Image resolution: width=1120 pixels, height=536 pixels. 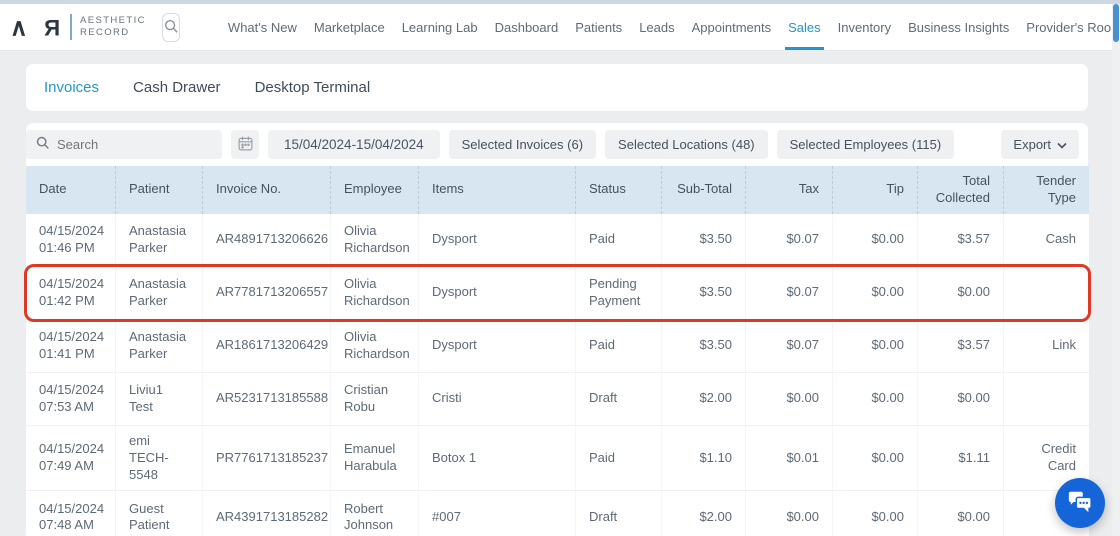 I want to click on column-header-invoice-no: Invoice No., so click(x=267, y=190).